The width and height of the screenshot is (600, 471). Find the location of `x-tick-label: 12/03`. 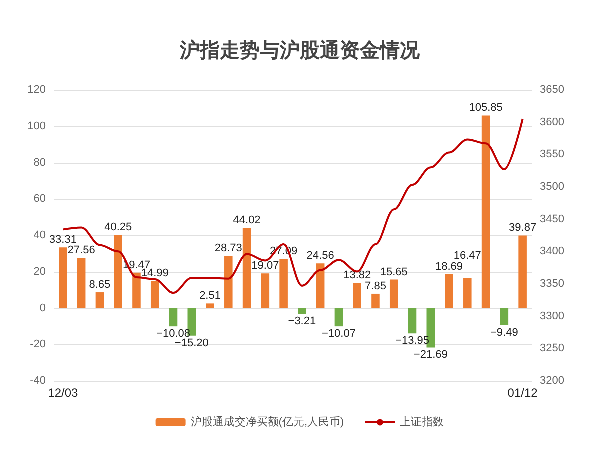

x-tick-label: 12/03 is located at coordinates (63, 393).